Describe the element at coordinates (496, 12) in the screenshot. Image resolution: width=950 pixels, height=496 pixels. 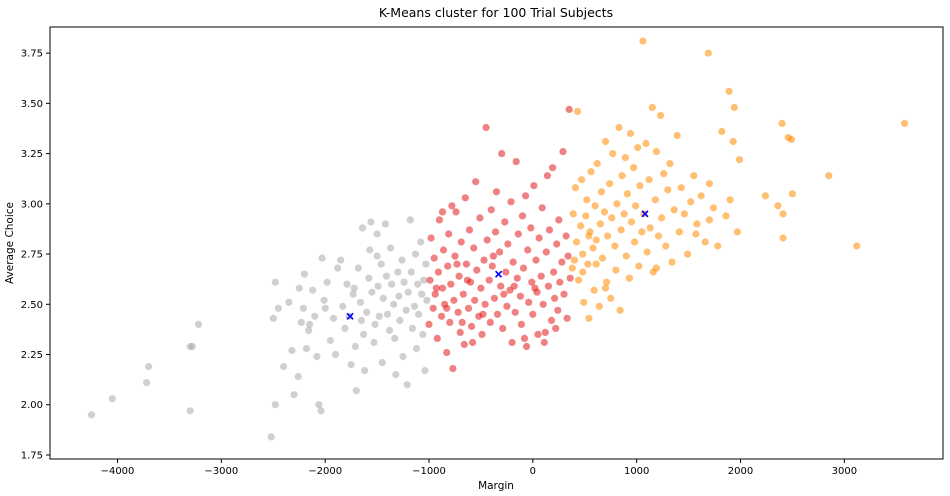
I see `chart-title: K-Means cluster for 100 Trial Subjects` at that location.